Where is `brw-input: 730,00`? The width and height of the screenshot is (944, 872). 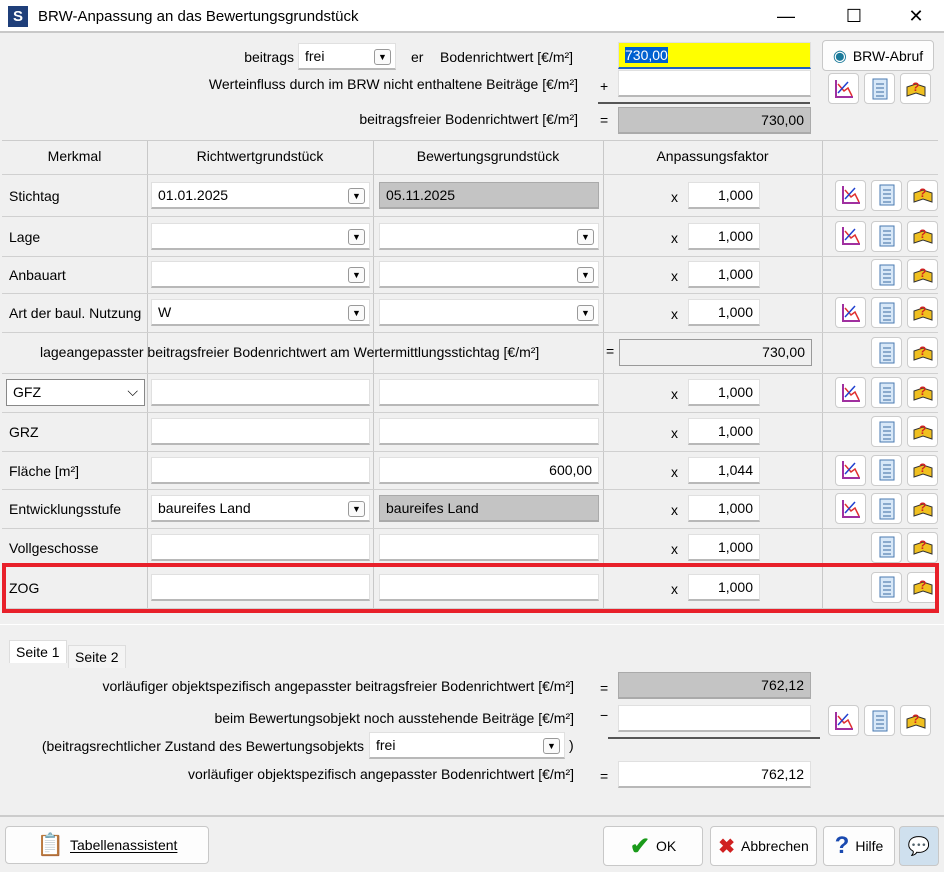 brw-input: 730,00 is located at coordinates (714, 55).